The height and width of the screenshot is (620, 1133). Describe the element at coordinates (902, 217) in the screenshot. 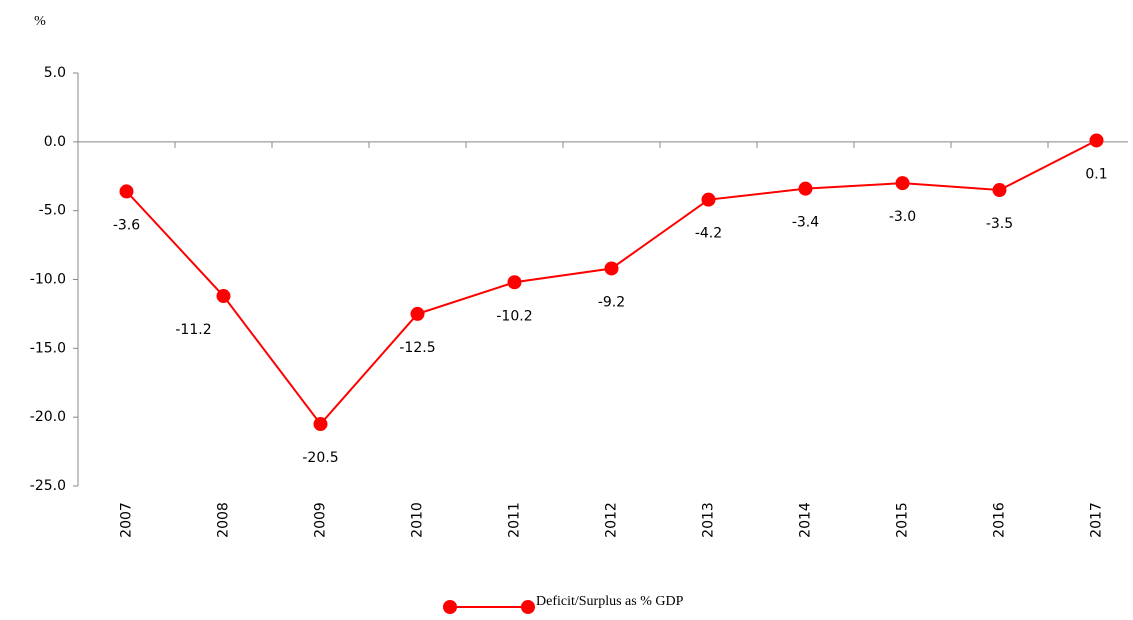

I see `data-label: -3.0` at that location.